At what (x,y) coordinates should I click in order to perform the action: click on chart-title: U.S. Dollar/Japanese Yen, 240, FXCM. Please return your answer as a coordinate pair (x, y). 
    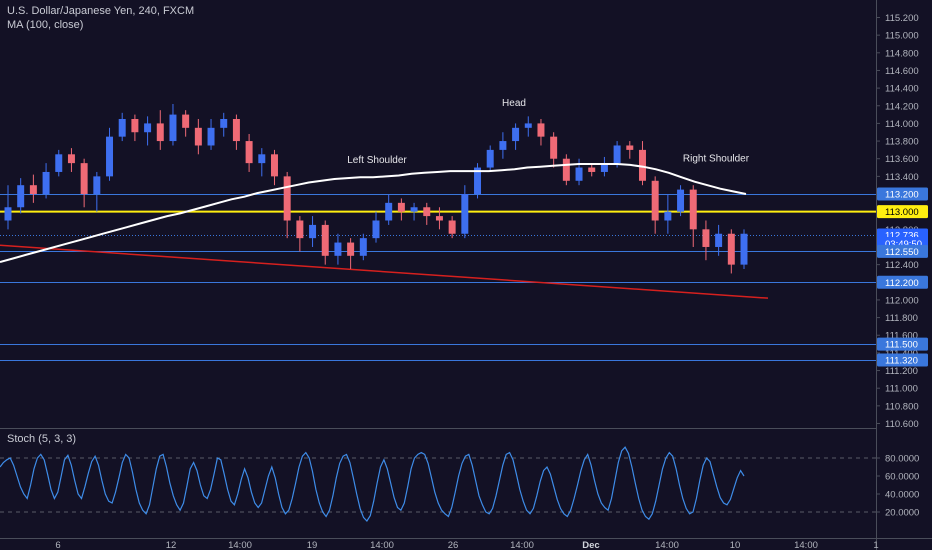
    Looking at the image, I should click on (101, 11).